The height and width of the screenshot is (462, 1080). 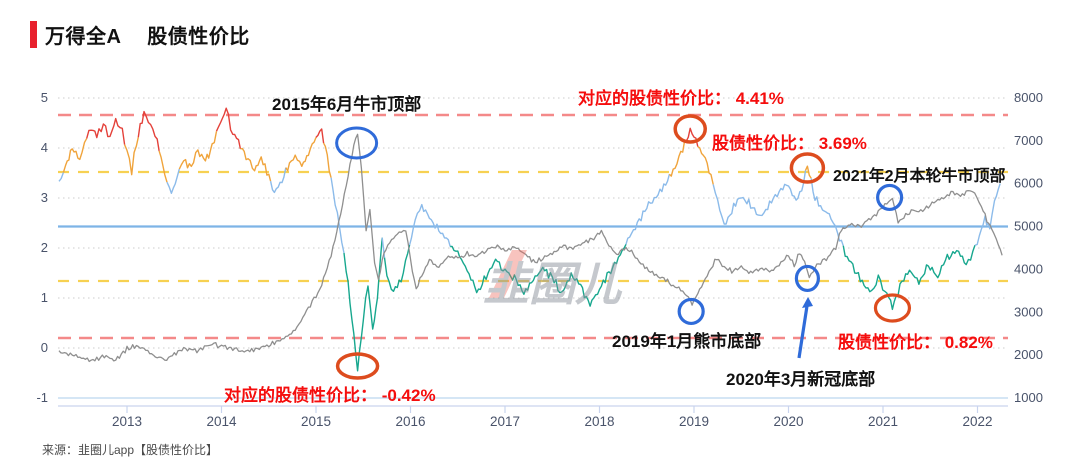 I want to click on y-axis-left-tick-label: 1, so click(x=44, y=297).